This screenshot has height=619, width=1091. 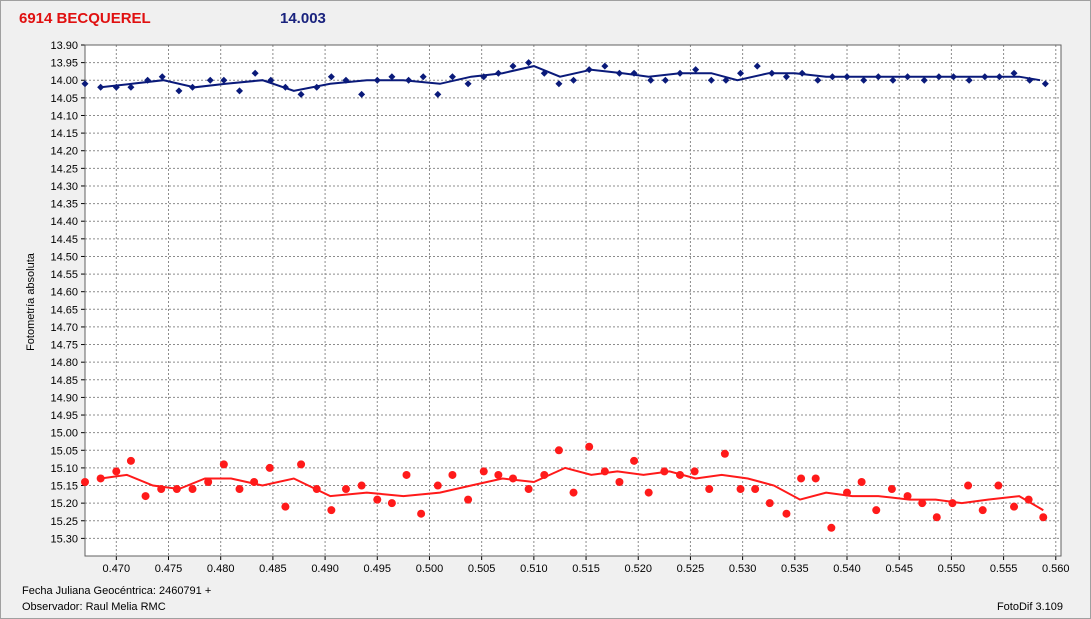 I want to click on x-tick-label: 0.515, so click(x=586, y=569).